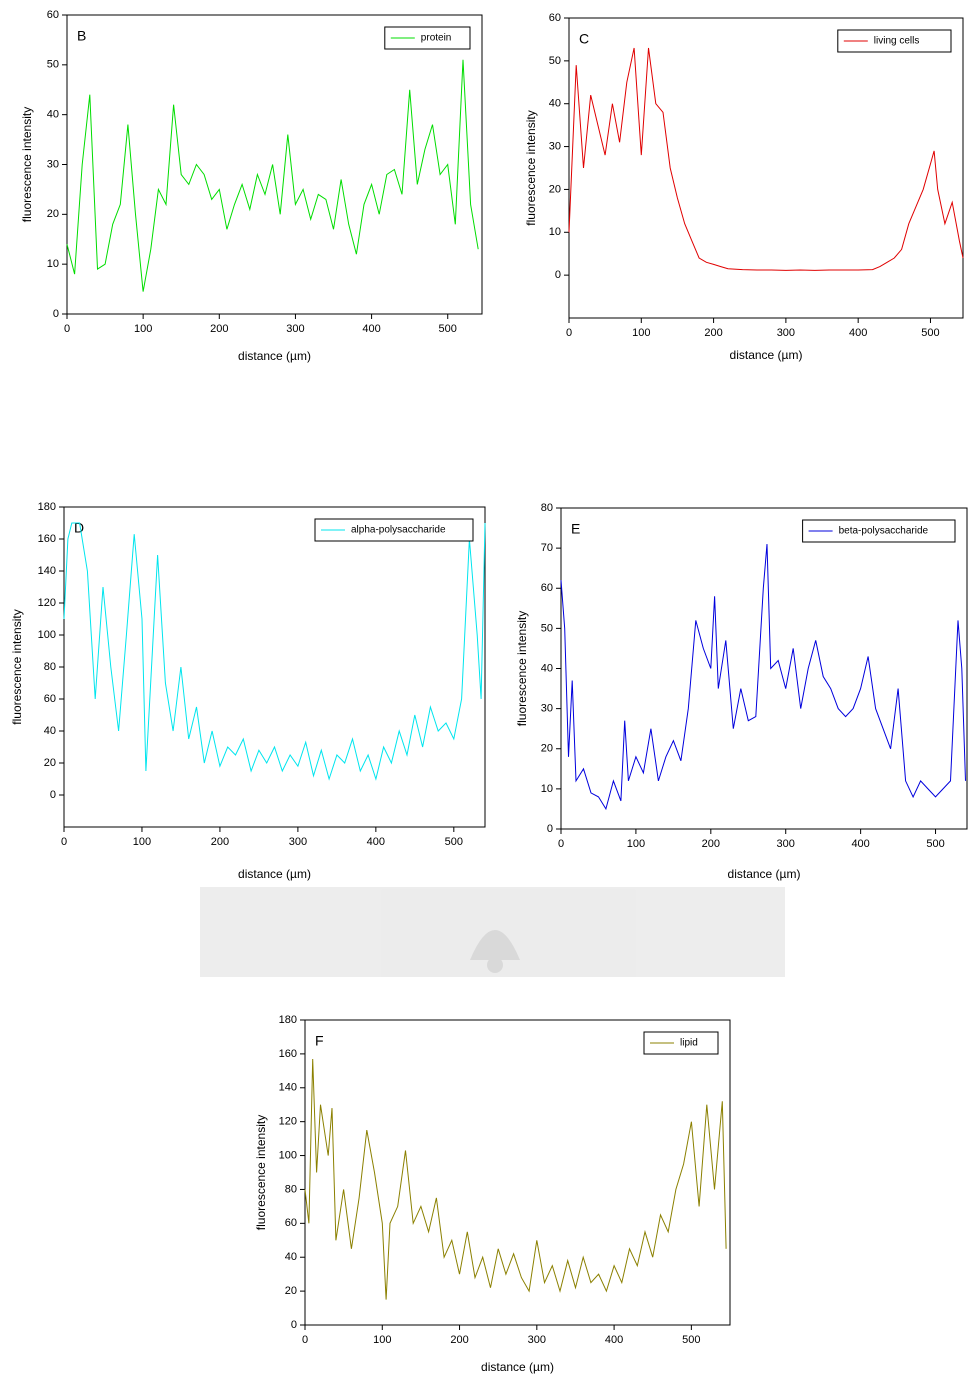 The height and width of the screenshot is (1383, 968). What do you see at coordinates (47, 507) in the screenshot?
I see `y-tick-label: 180` at bounding box center [47, 507].